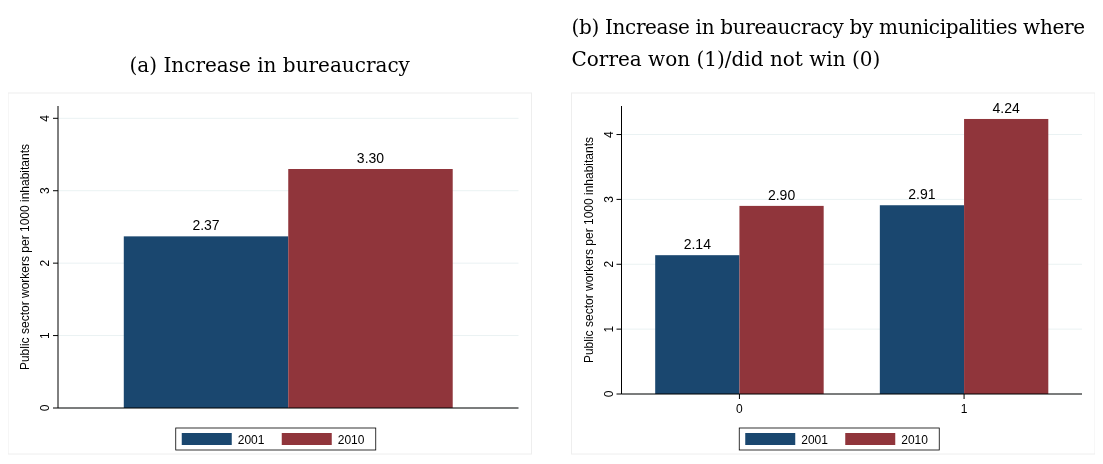  Describe the element at coordinates (370, 158) in the screenshot. I see `text: 3.30` at that location.